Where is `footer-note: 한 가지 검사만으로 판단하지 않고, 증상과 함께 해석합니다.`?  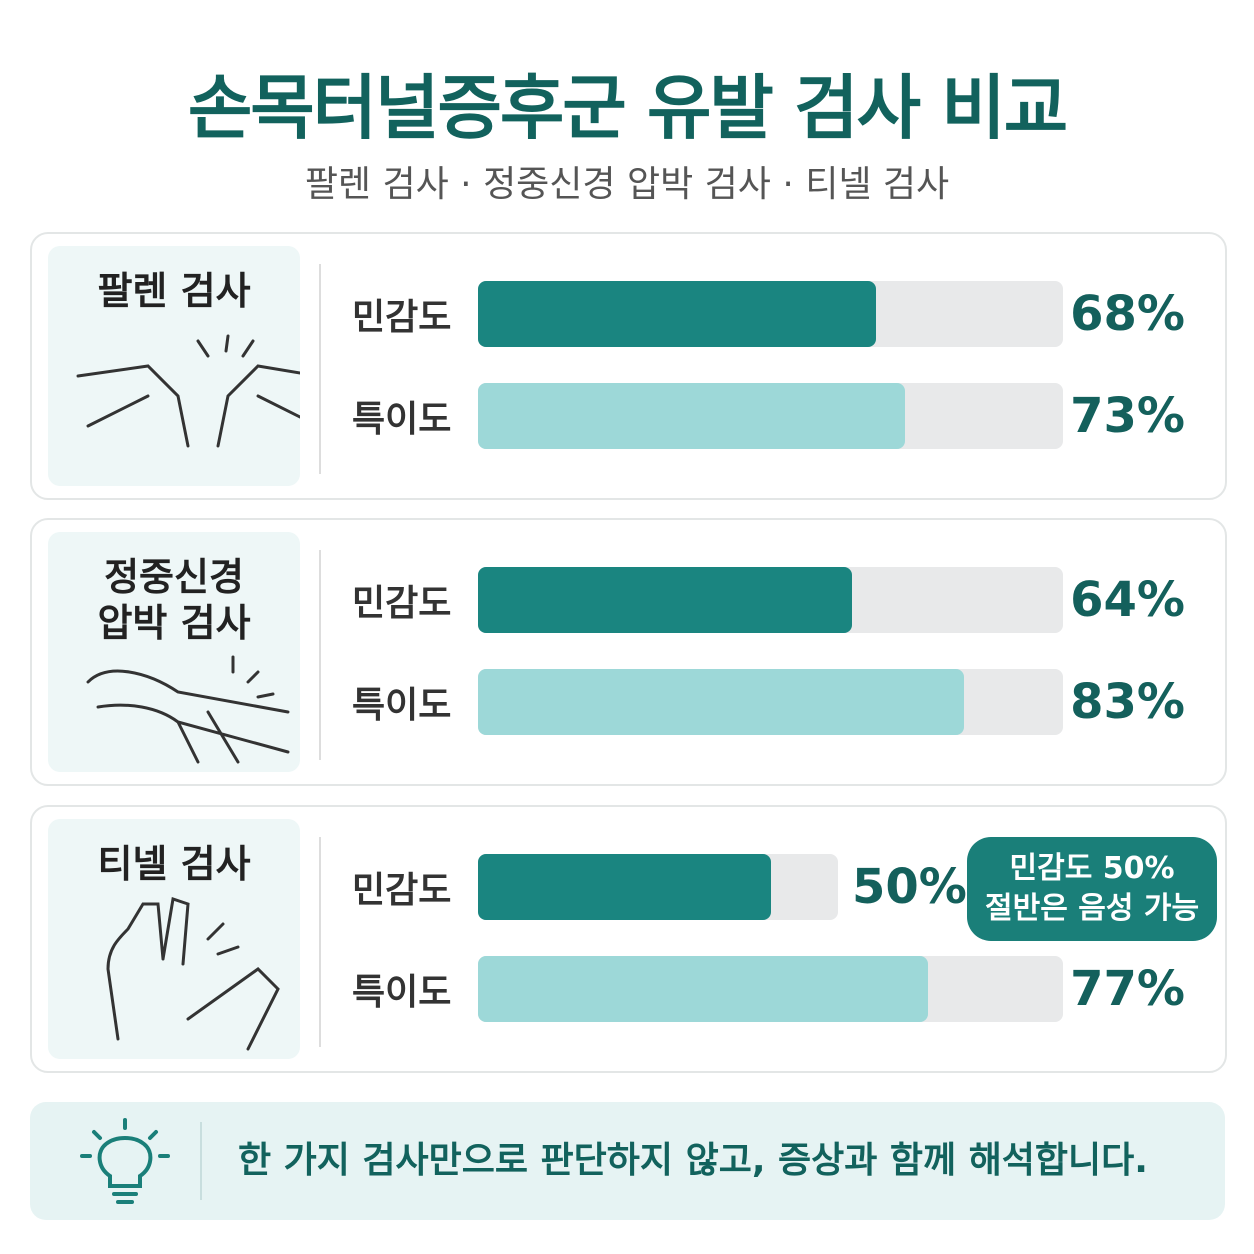 footer-note: 한 가지 검사만으로 판단하지 않고, 증상과 함께 해석합니다. is located at coordinates (693, 1160).